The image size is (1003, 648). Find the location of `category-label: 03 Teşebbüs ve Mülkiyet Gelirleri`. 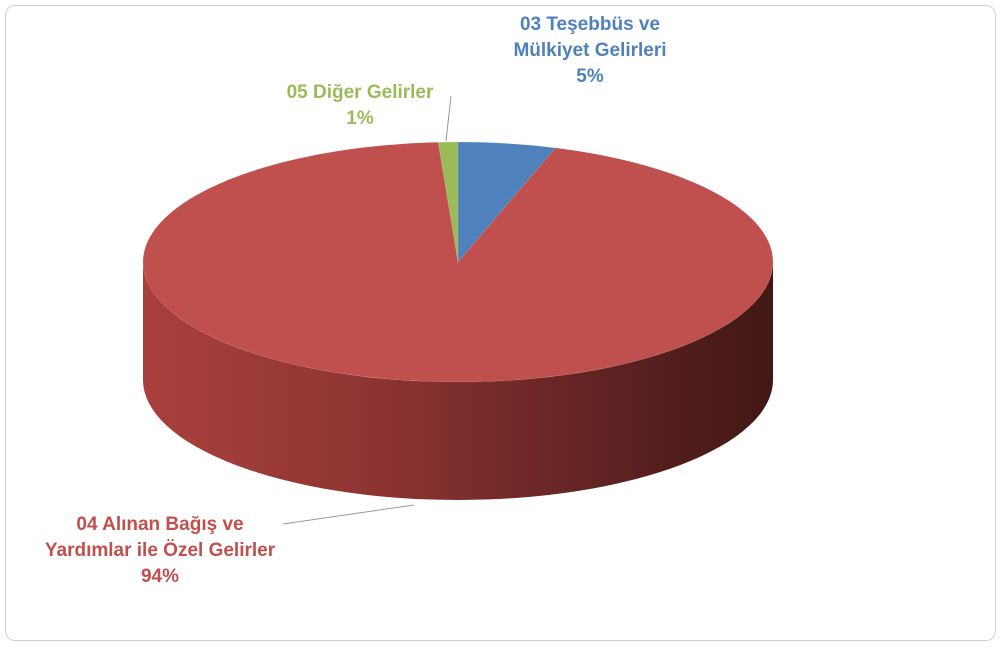

category-label: 03 Teşebbüs ve Mülkiyet Gelirleri is located at coordinates (590, 37).